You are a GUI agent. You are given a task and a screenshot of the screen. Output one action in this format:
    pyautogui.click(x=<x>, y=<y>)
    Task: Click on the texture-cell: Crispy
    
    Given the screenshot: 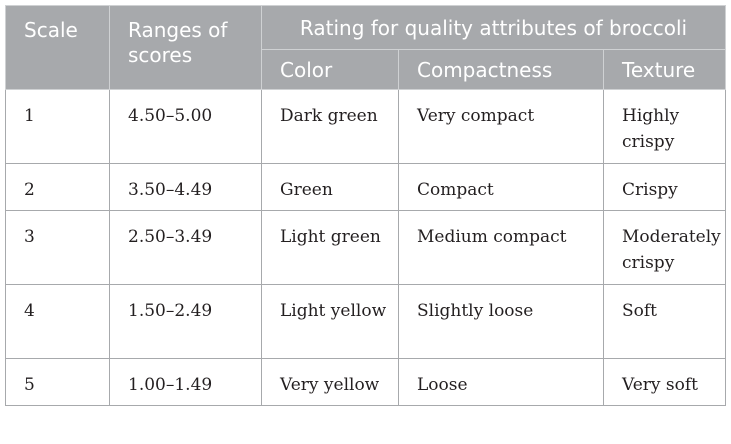 What is the action you would take?
    pyautogui.click(x=664, y=187)
    